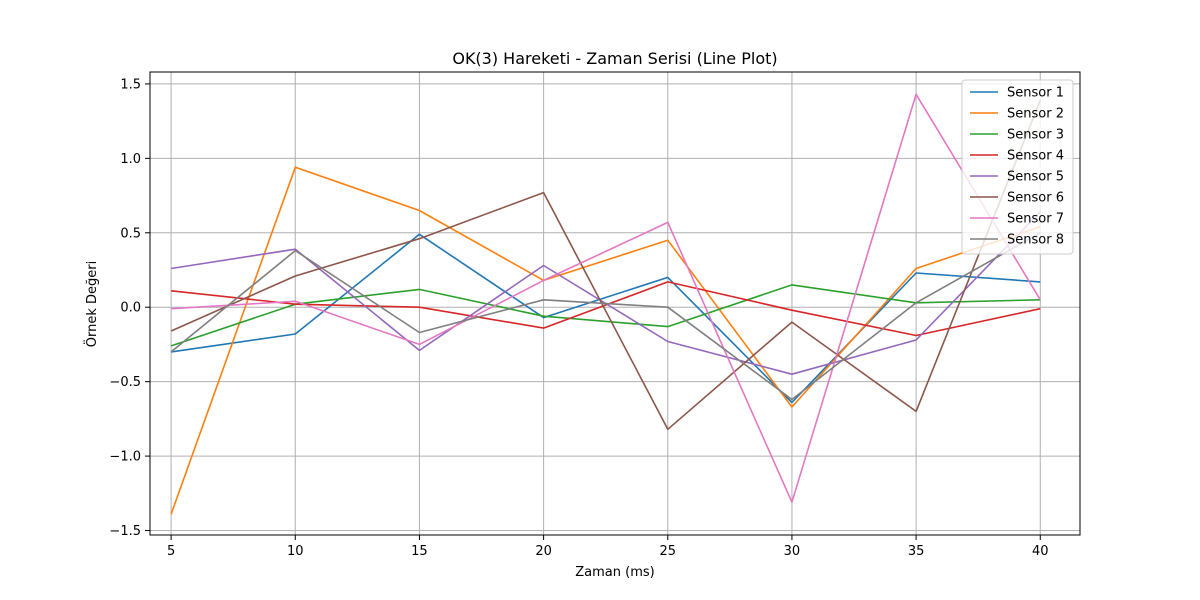 The width and height of the screenshot is (1200, 600). Describe the element at coordinates (130, 308) in the screenshot. I see `y-tick-label: 0.0` at that location.